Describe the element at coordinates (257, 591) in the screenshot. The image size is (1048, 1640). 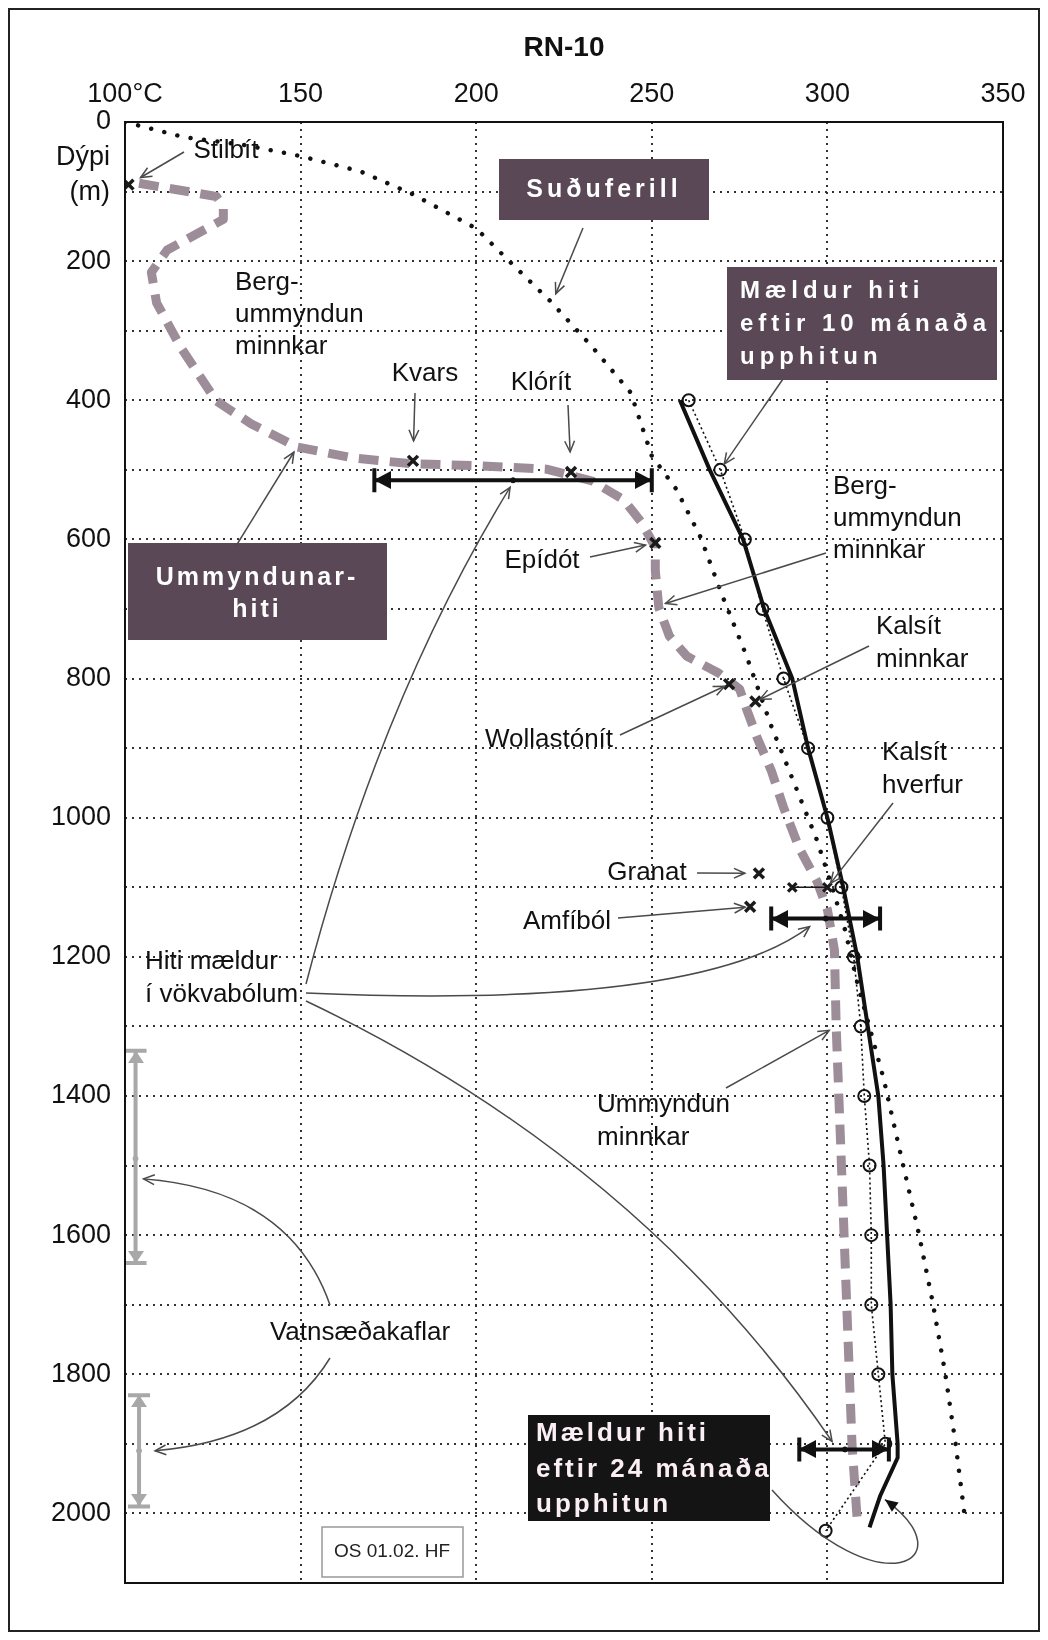
I see `annotation: Ummyndunar- hiti` at that location.